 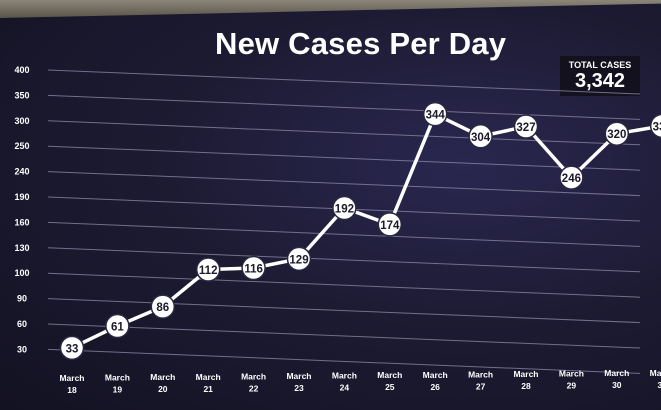 I want to click on y-tick-label: 30, so click(x=22, y=349).